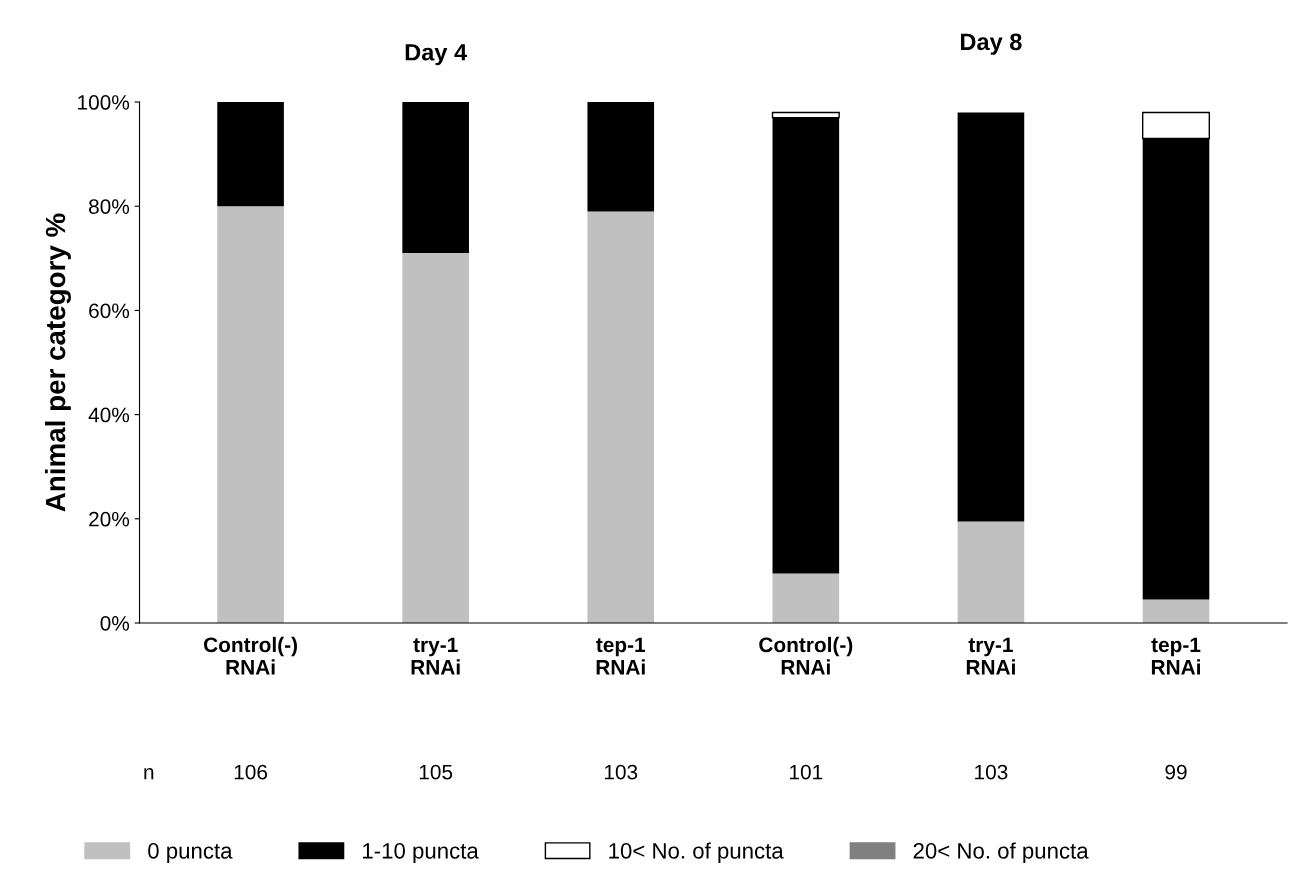 The image size is (1304, 892). What do you see at coordinates (251, 772) in the screenshot?
I see `text: 106` at bounding box center [251, 772].